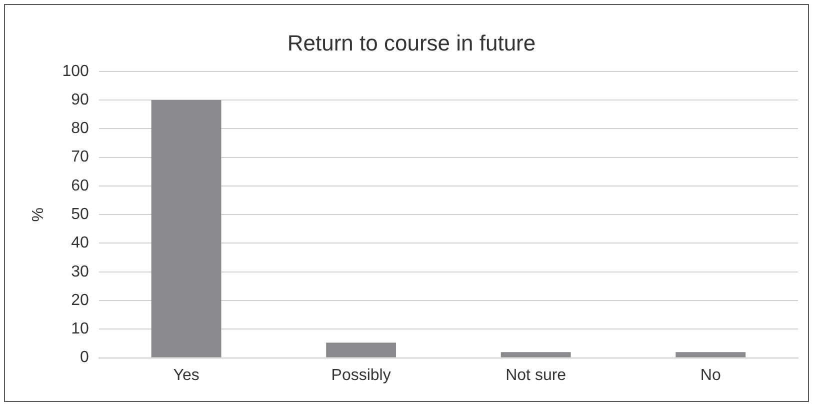  Describe the element at coordinates (186, 375) in the screenshot. I see `x-tick-label: Yes` at that location.